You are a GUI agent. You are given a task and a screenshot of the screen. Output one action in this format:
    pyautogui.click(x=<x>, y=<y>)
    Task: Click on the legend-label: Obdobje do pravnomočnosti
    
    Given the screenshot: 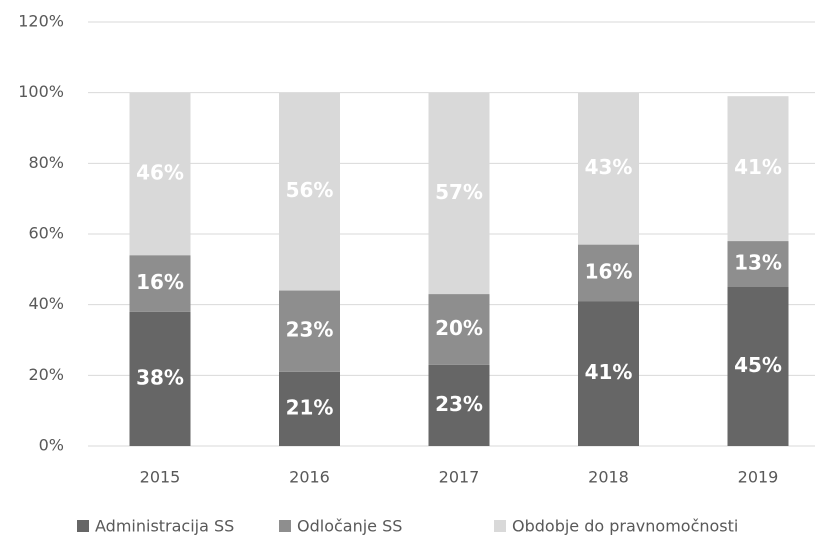 What is the action you would take?
    pyautogui.click(x=625, y=526)
    